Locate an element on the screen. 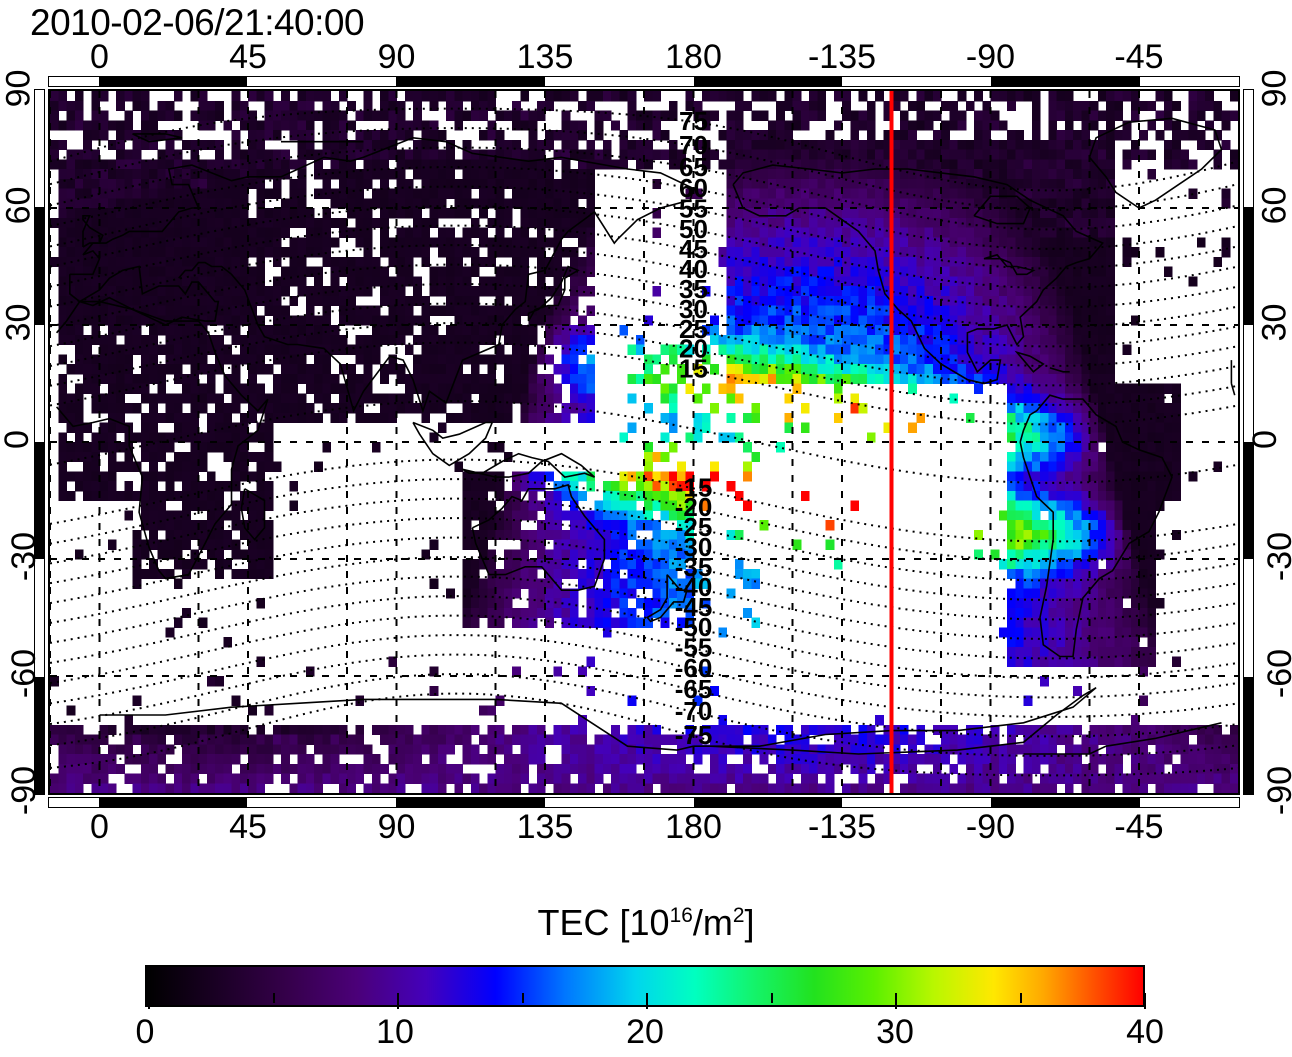  x-axis-tick-label-bottom: -135 is located at coordinates (842, 827).